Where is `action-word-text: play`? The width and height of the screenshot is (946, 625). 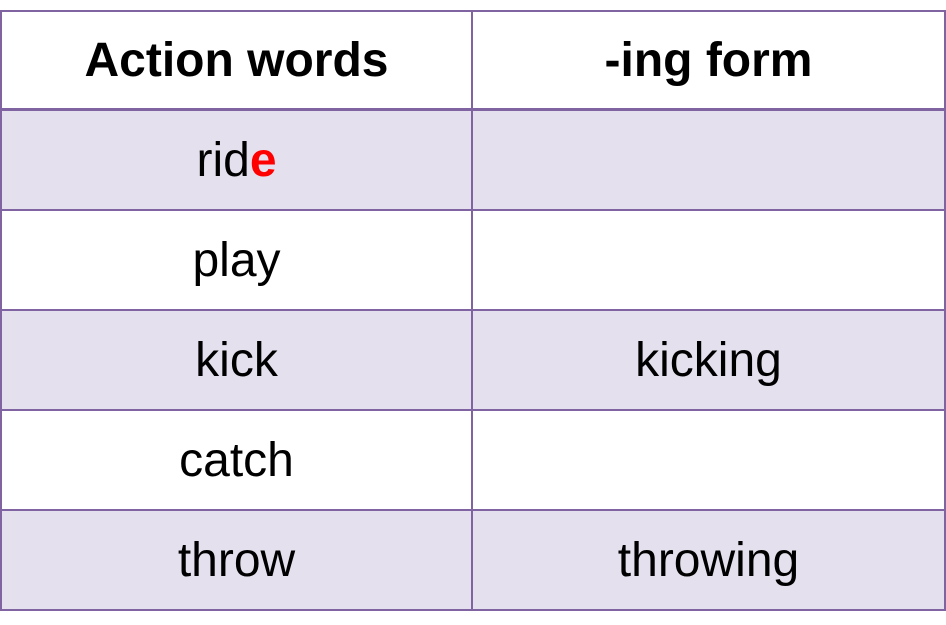 action-word-text: play is located at coordinates (236, 260).